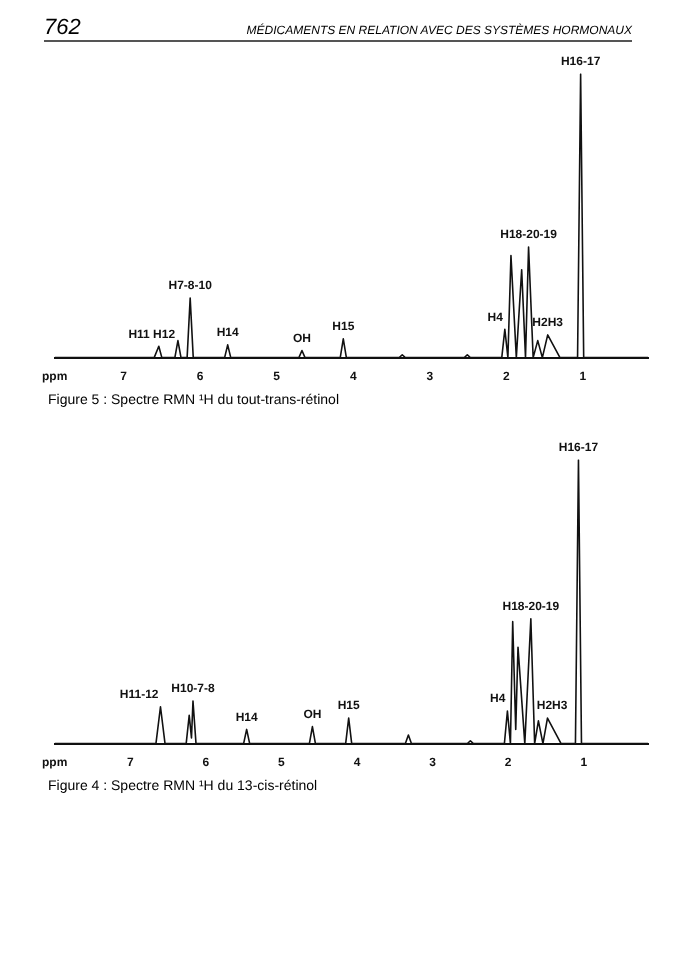 Image resolution: width=692 pixels, height=960 pixels. I want to click on text: 762, so click(62, 28).